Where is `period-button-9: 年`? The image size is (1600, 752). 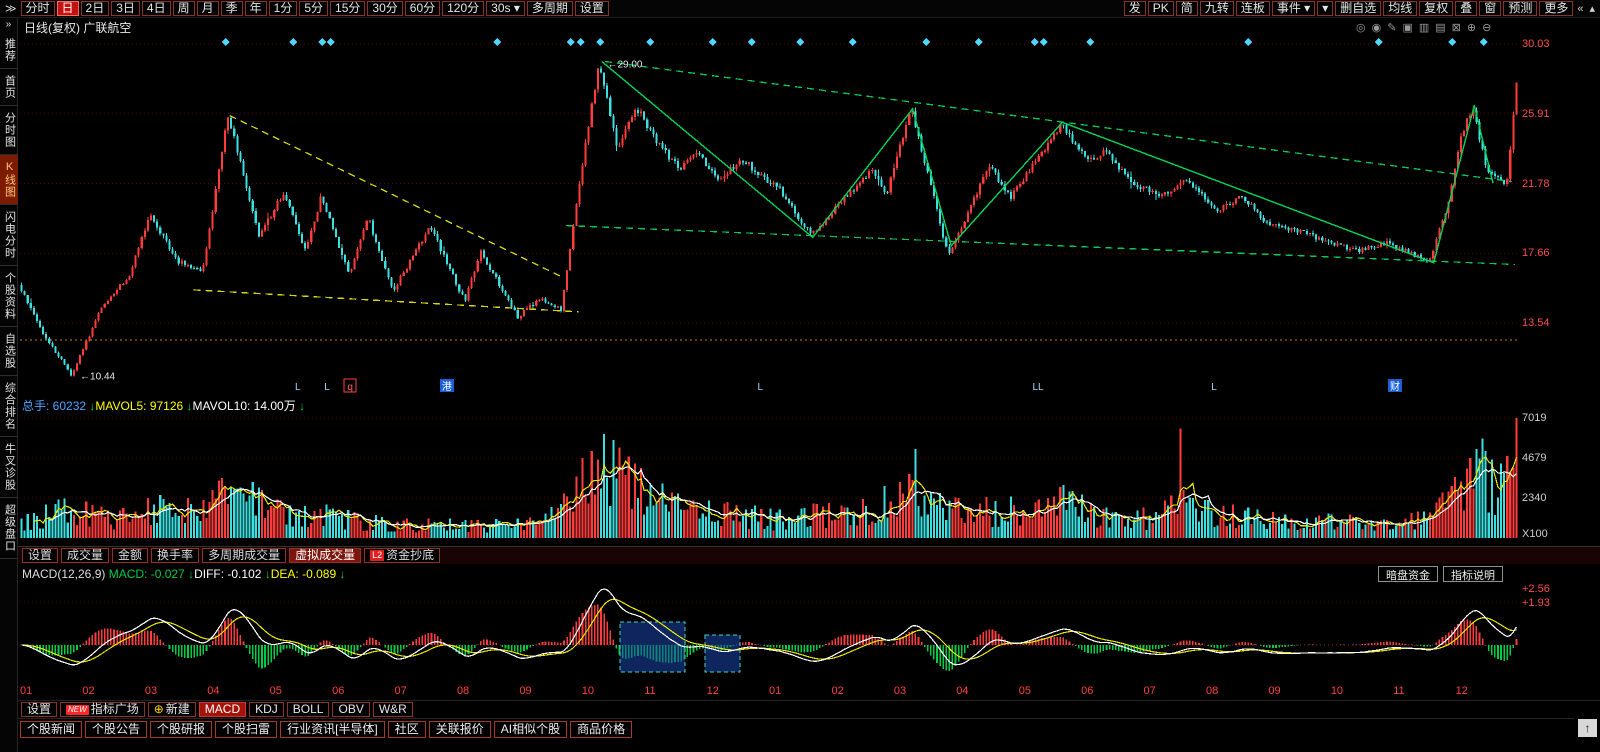 period-button-9: 年 is located at coordinates (255, 8).